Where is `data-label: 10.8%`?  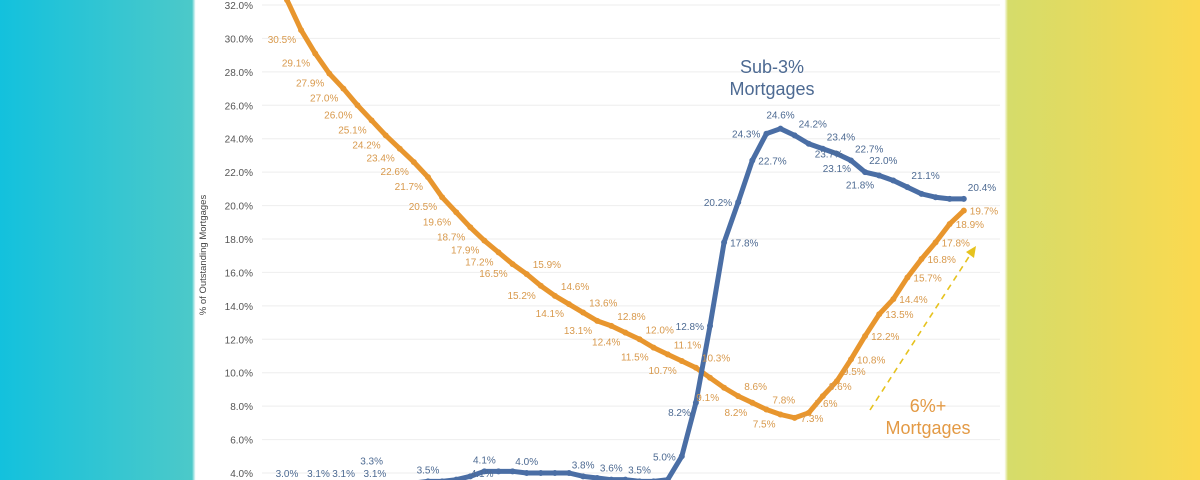
data-label: 10.8% is located at coordinates (871, 360).